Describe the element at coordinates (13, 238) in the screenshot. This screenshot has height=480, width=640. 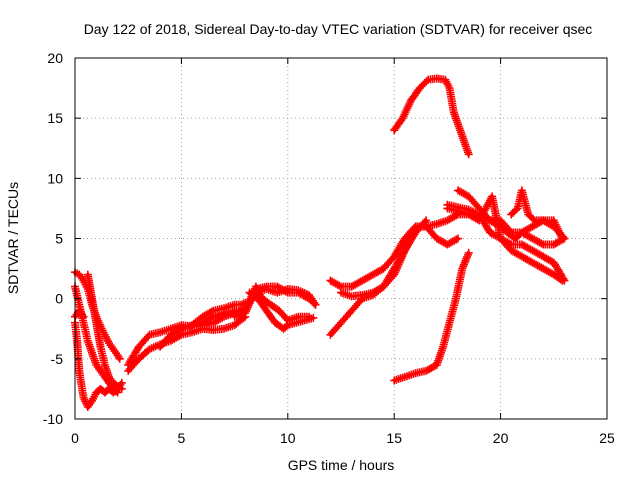
I see `y-axis-label: SDTVAR / TECUs` at that location.